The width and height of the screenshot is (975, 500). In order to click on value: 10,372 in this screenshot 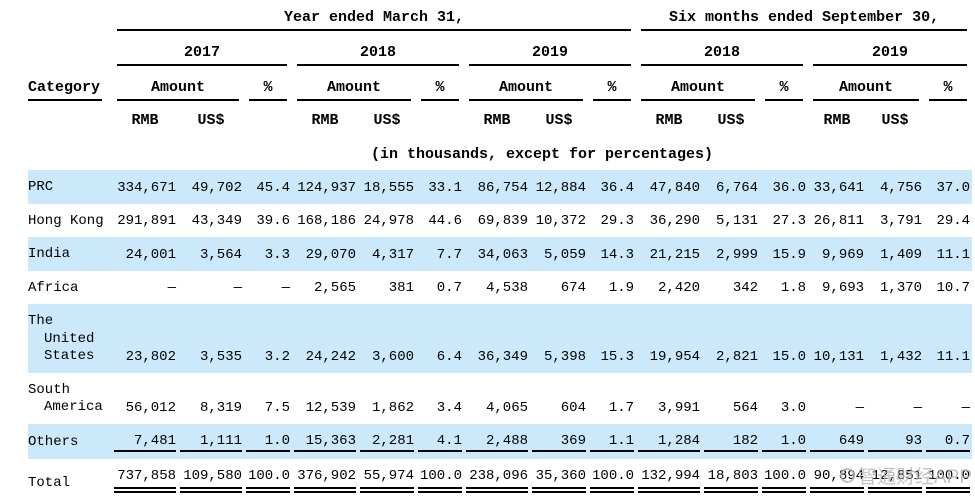, I will do `click(560, 221)`.